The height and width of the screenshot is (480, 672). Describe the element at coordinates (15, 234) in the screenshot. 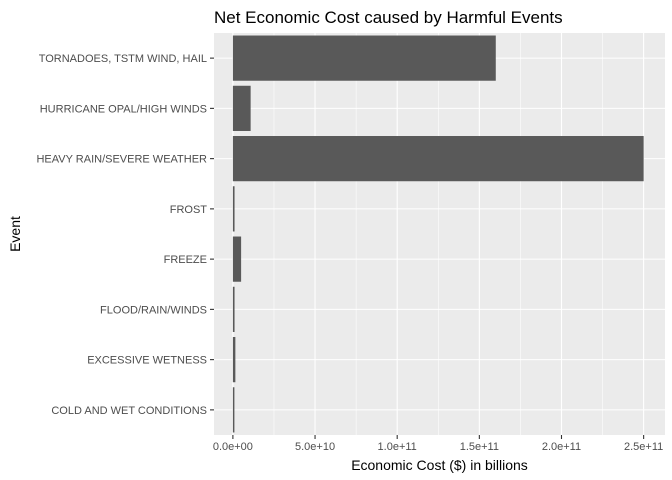

I see `y-axis-title: Event` at that location.